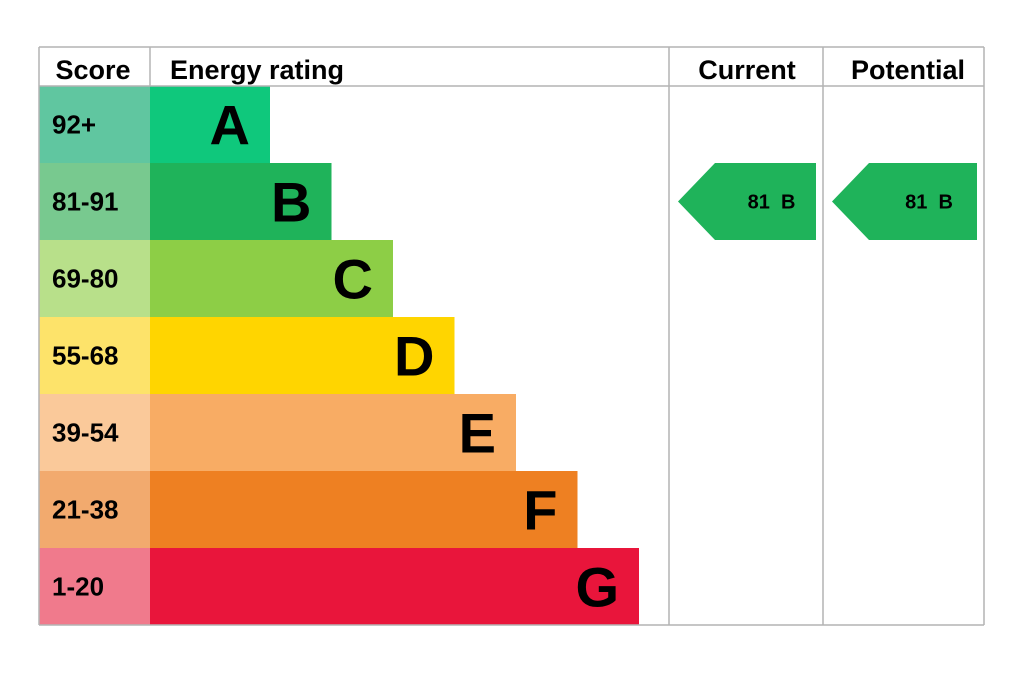 The width and height of the screenshot is (1024, 684). Describe the element at coordinates (477, 433) in the screenshot. I see `band-letter-e: E` at that location.